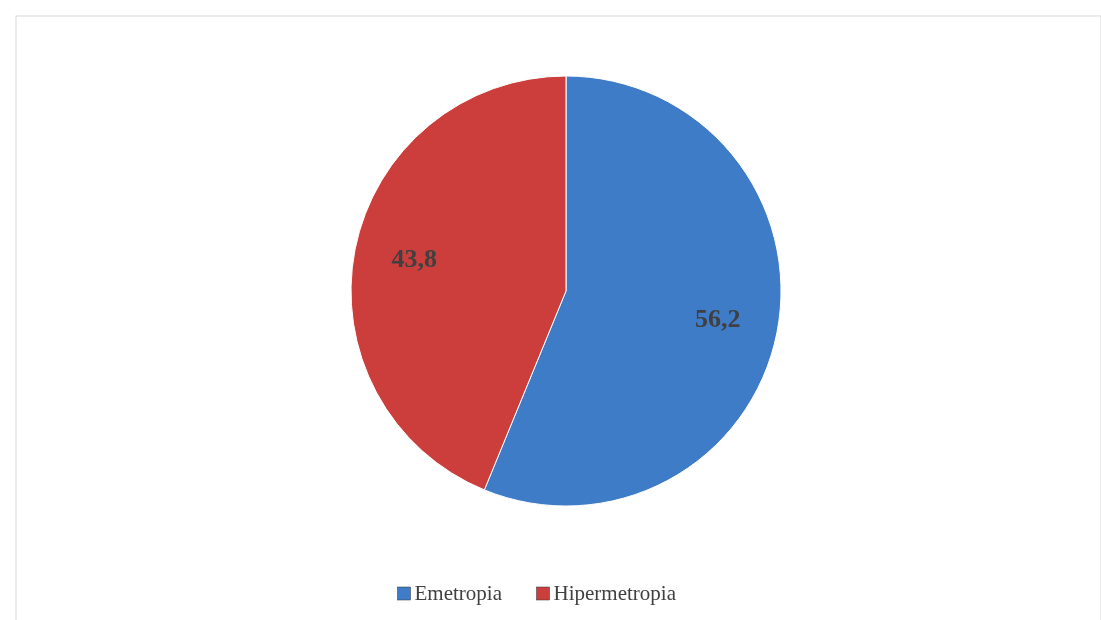 Image resolution: width=1101 pixels, height=620 pixels. Describe the element at coordinates (414, 259) in the screenshot. I see `data-label: 43,8` at that location.